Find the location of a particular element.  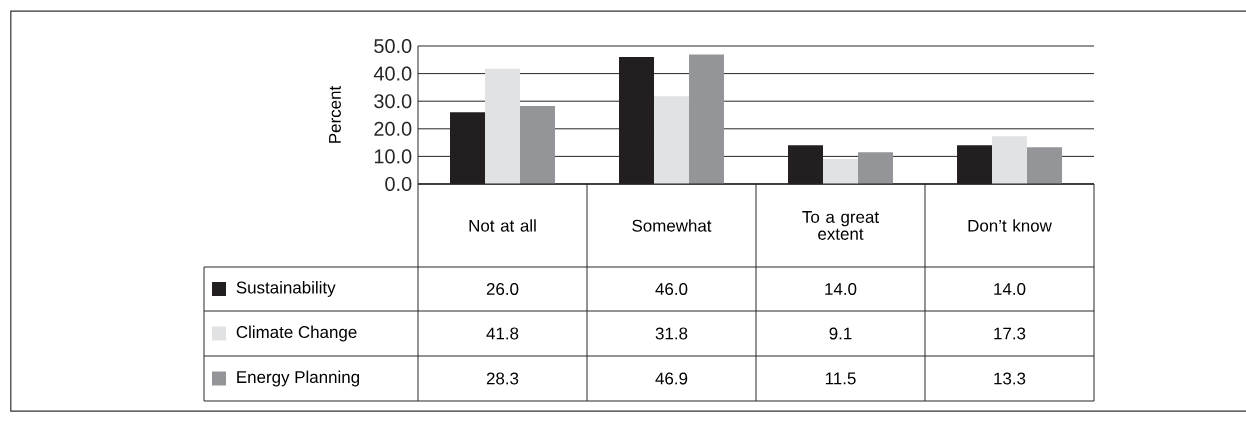

y-tick-label: 20.0 is located at coordinates (393, 128).